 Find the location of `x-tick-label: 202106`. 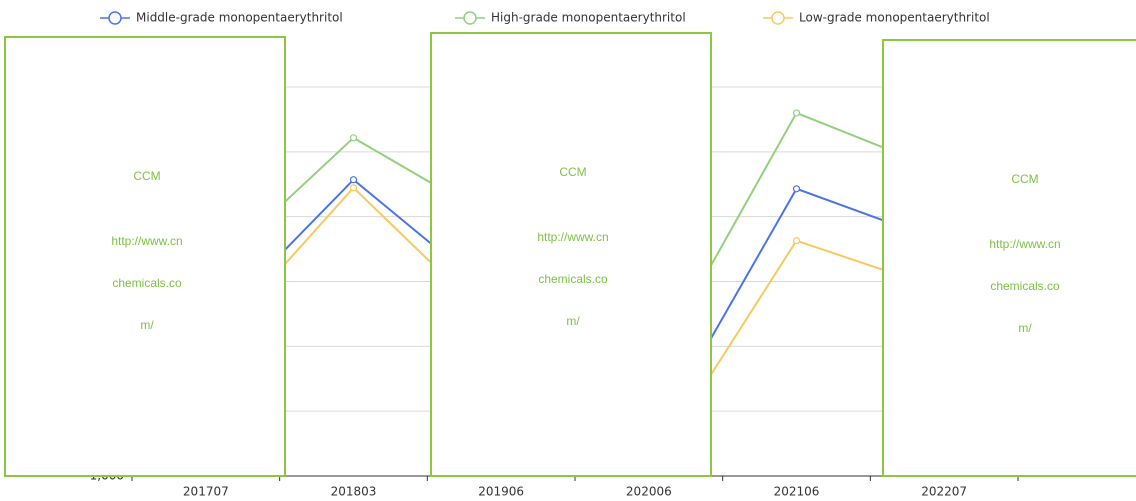

x-tick-label: 202106 is located at coordinates (797, 492).